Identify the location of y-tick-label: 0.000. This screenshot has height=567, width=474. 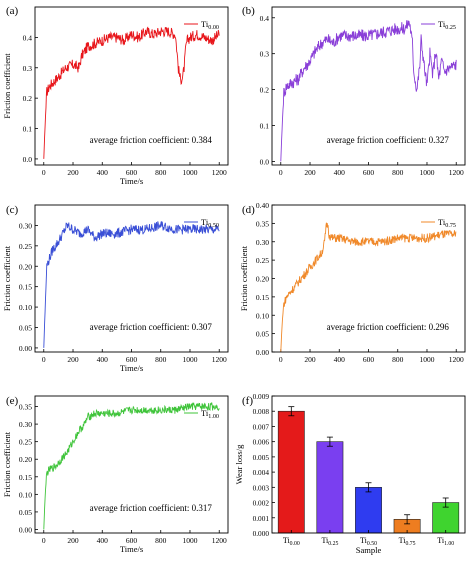
(261, 533).